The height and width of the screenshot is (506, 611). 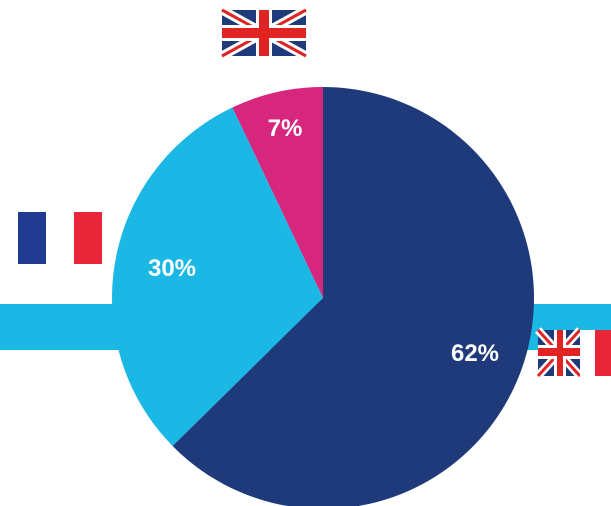 What do you see at coordinates (285, 128) in the screenshot?
I see `slice-label-uk: 7%` at bounding box center [285, 128].